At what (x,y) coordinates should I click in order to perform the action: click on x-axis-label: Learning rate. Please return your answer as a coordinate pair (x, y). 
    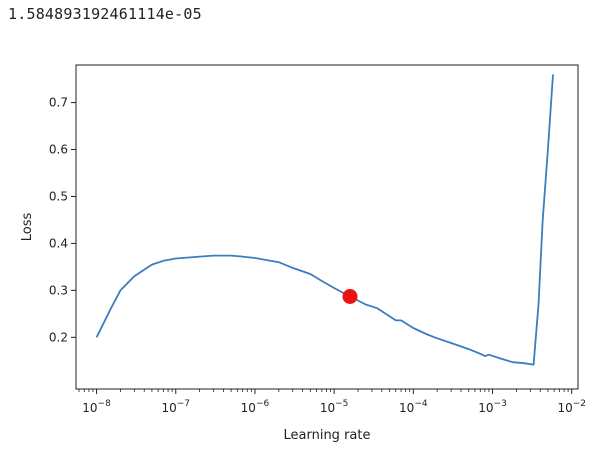
    Looking at the image, I should click on (327, 435).